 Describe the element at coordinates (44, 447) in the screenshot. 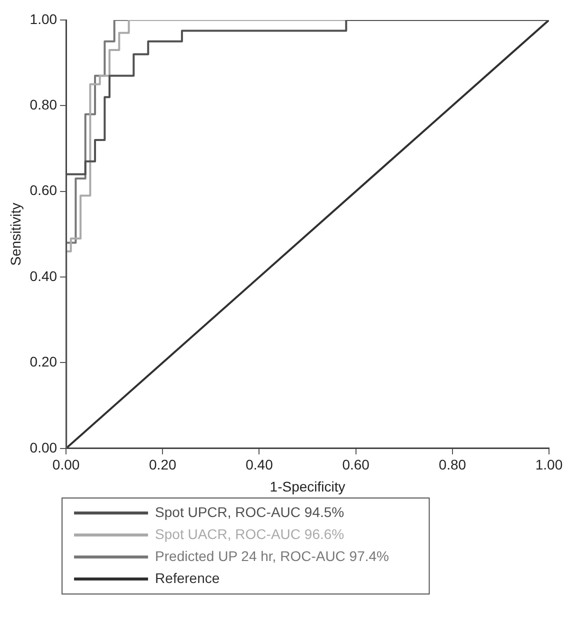

I see `y-tick-label: 0.00` at that location.